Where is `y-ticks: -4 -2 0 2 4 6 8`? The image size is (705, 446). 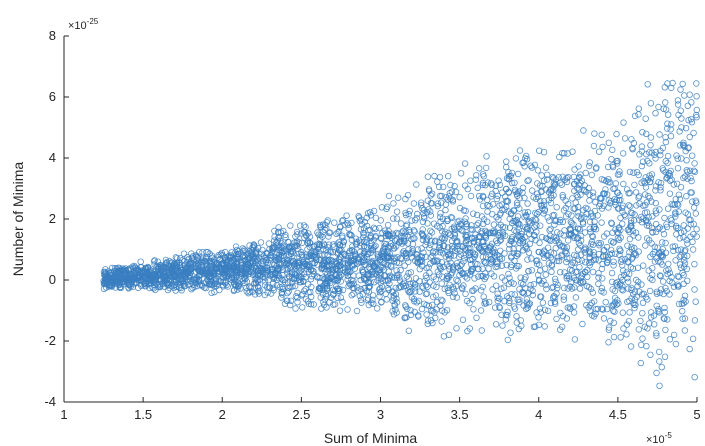 y-ticks: -4 -2 0 2 4 6 8 is located at coordinates (56, 218).